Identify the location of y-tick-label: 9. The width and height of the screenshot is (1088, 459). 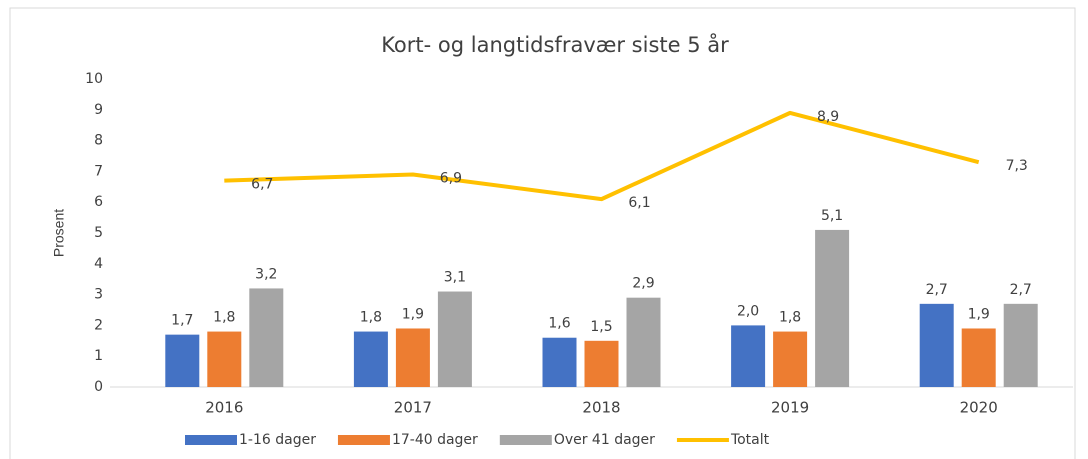
(98, 110).